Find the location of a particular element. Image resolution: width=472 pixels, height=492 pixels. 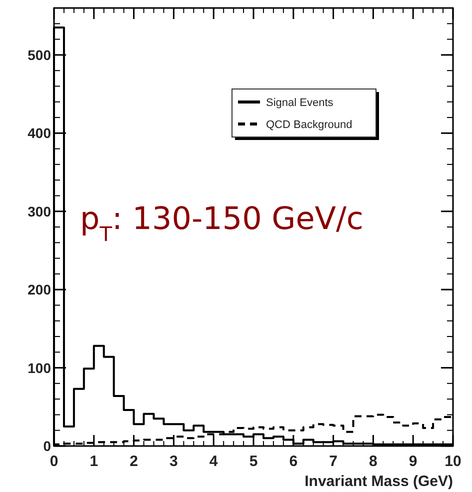

y-tick-label: 500 is located at coordinates (40, 54).